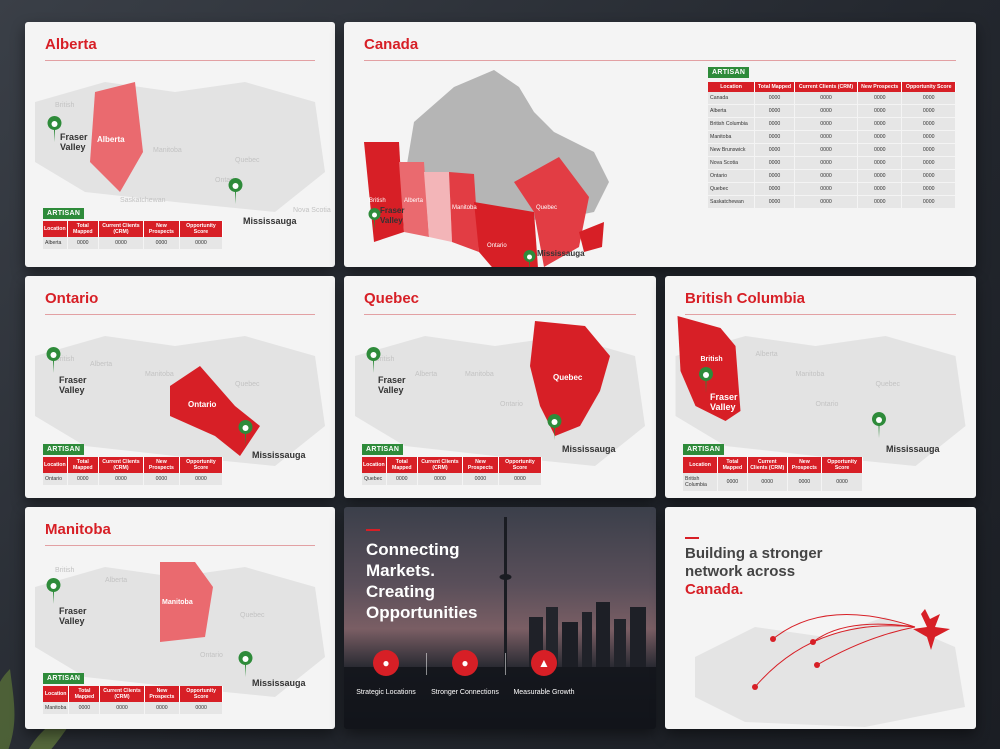  What do you see at coordinates (392, 298) in the screenshot?
I see `card-title: Quebec` at bounding box center [392, 298].